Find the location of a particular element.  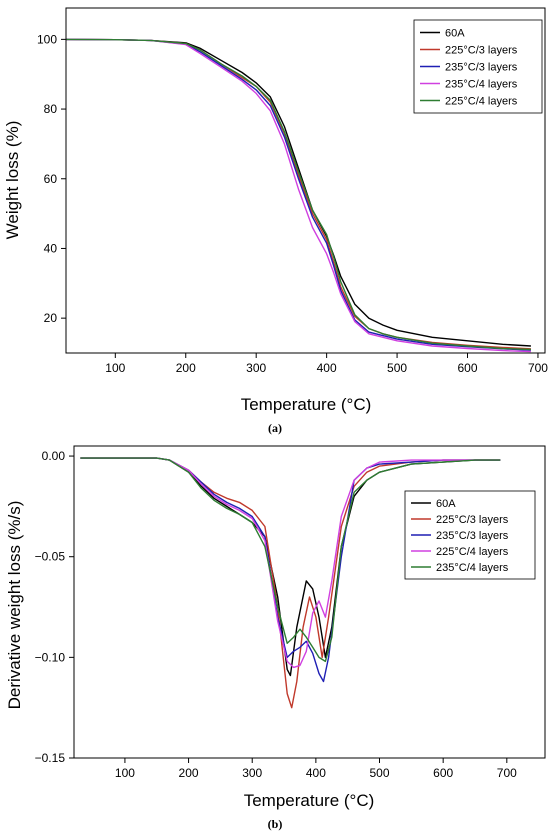

y-tick-label: 40 is located at coordinates (51, 248).